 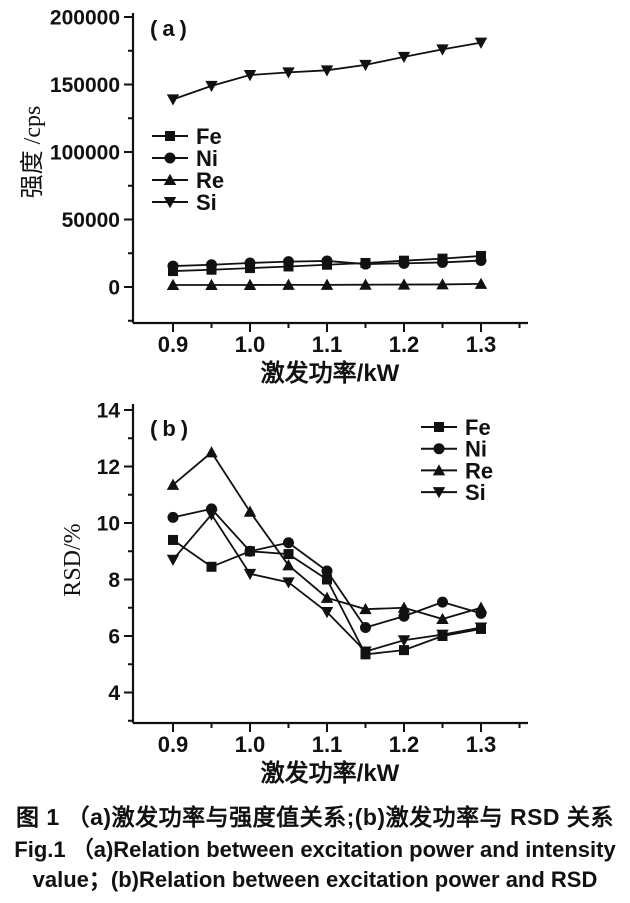 I want to click on y-tick-label: 12, so click(x=108, y=467).